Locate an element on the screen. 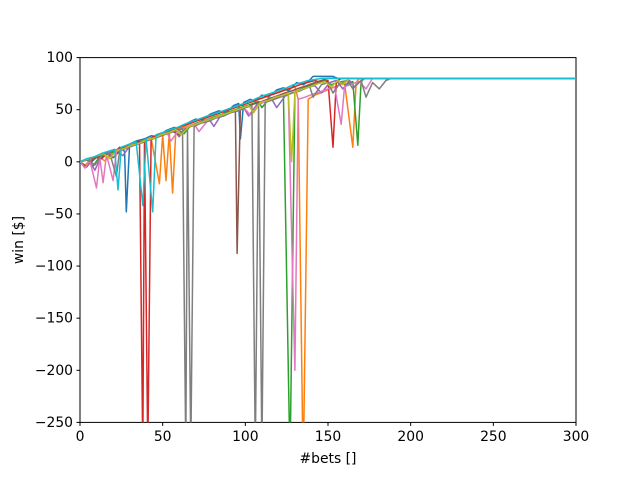 The image size is (640, 480). y-tick-label-0: 100 is located at coordinates (59, 58).